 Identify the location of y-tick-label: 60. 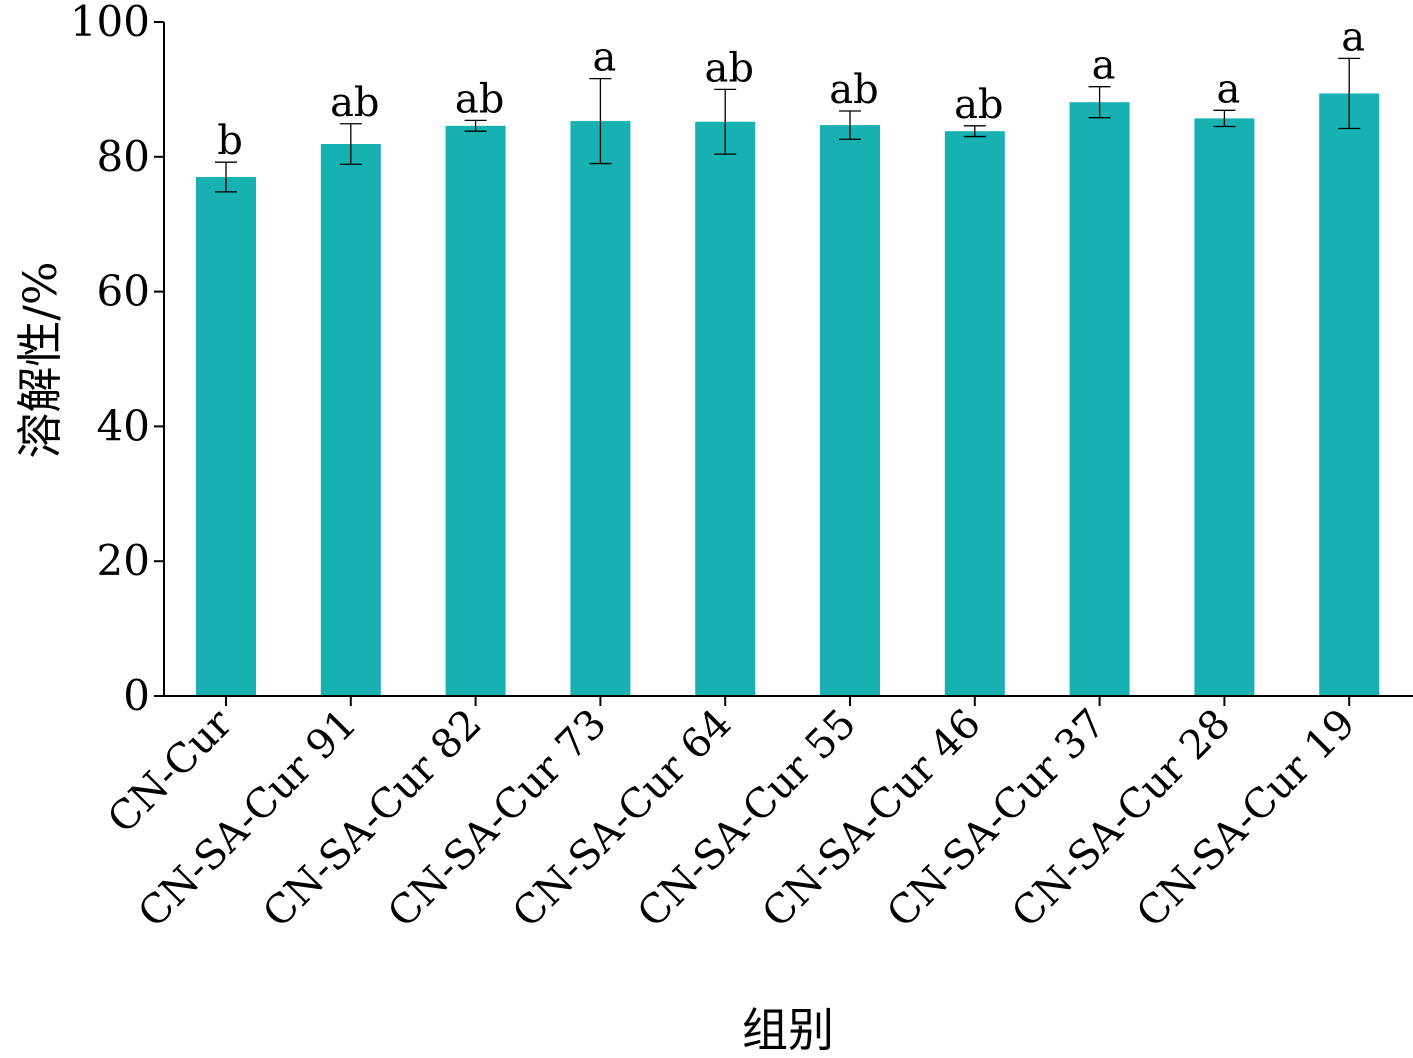
(123, 291).